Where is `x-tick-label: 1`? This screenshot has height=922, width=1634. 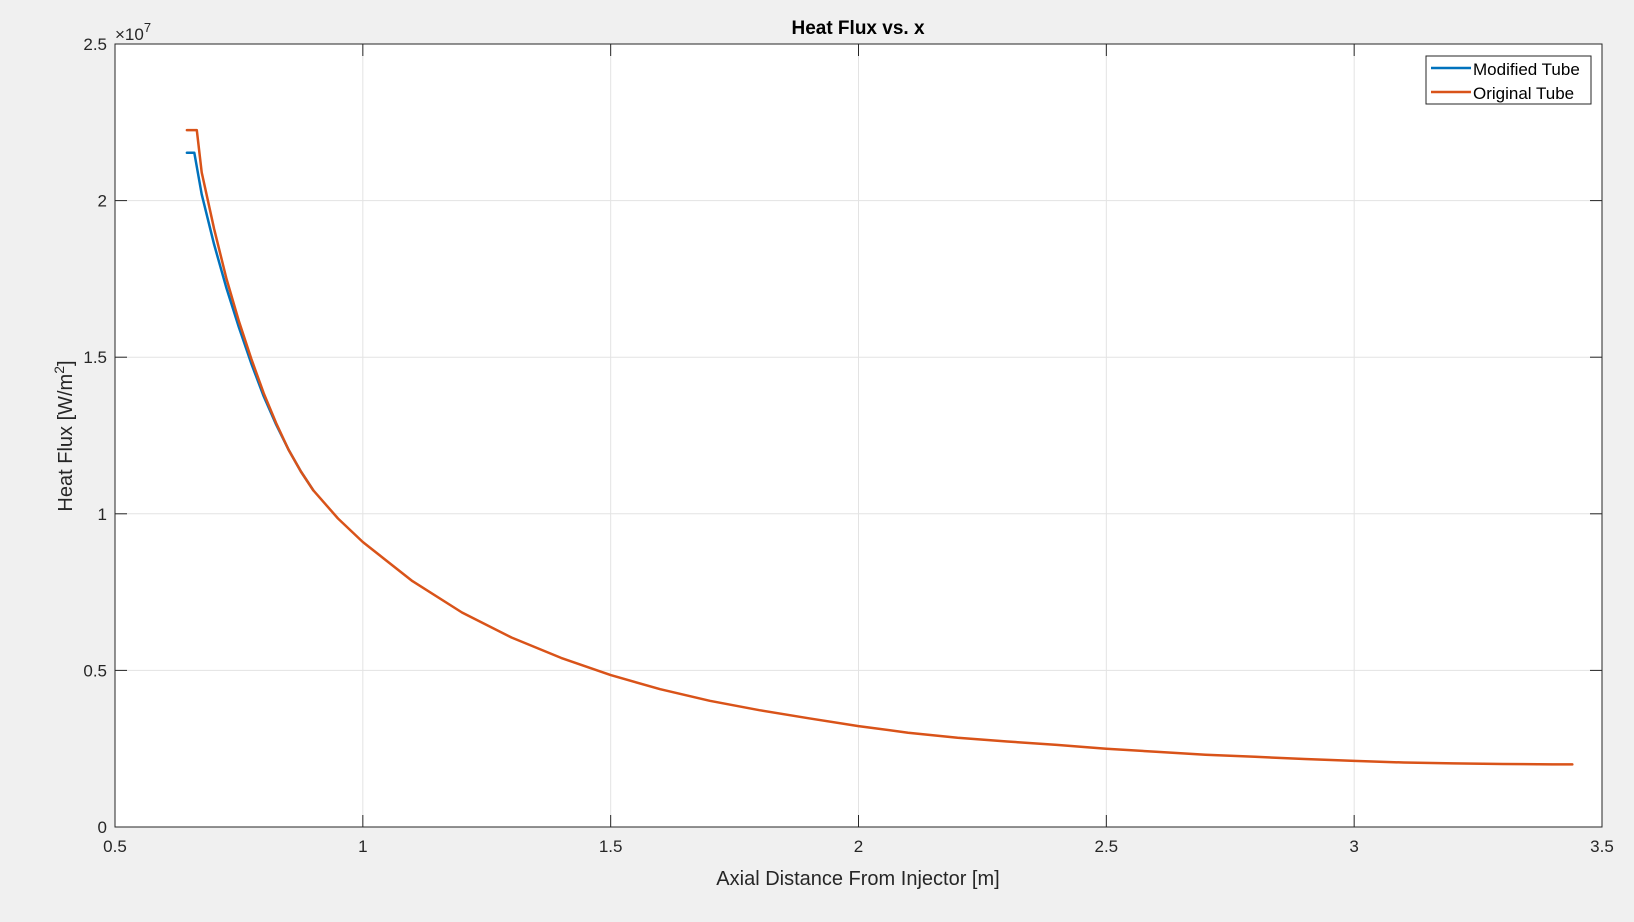 x-tick-label: 1 is located at coordinates (362, 846).